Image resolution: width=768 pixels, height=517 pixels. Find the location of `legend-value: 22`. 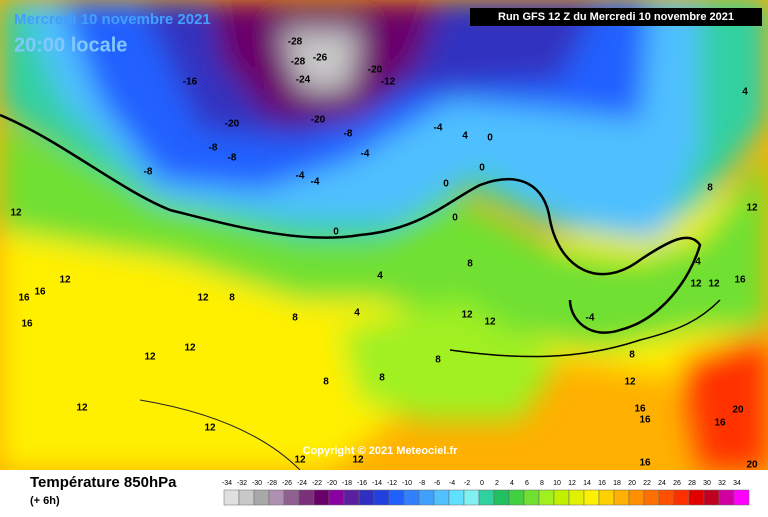

legend-value: 22 is located at coordinates (647, 483).